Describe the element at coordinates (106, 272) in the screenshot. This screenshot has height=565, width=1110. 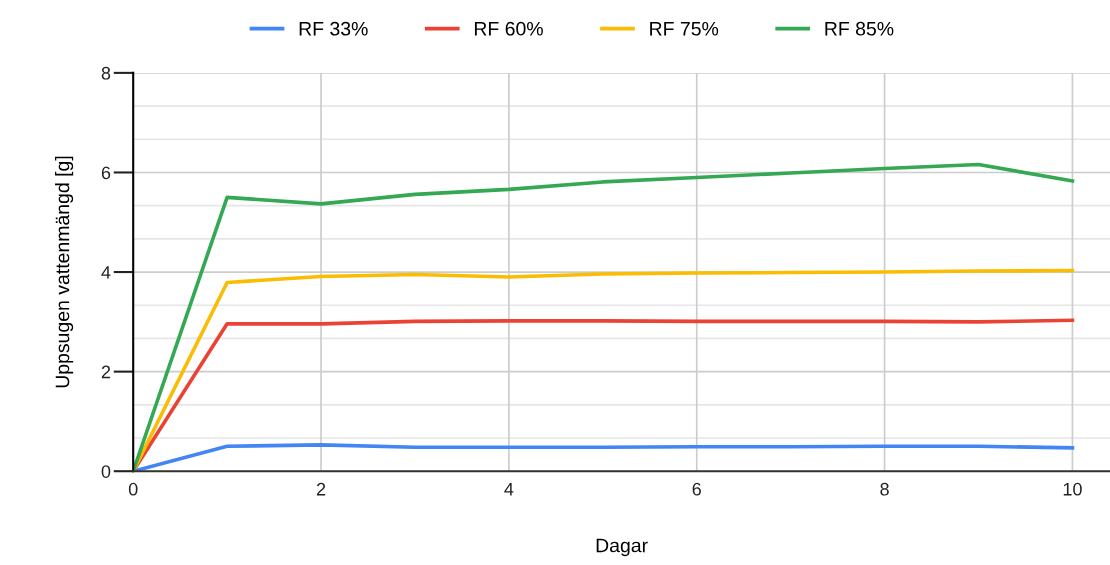
I see `y-tick-label: 4` at that location.